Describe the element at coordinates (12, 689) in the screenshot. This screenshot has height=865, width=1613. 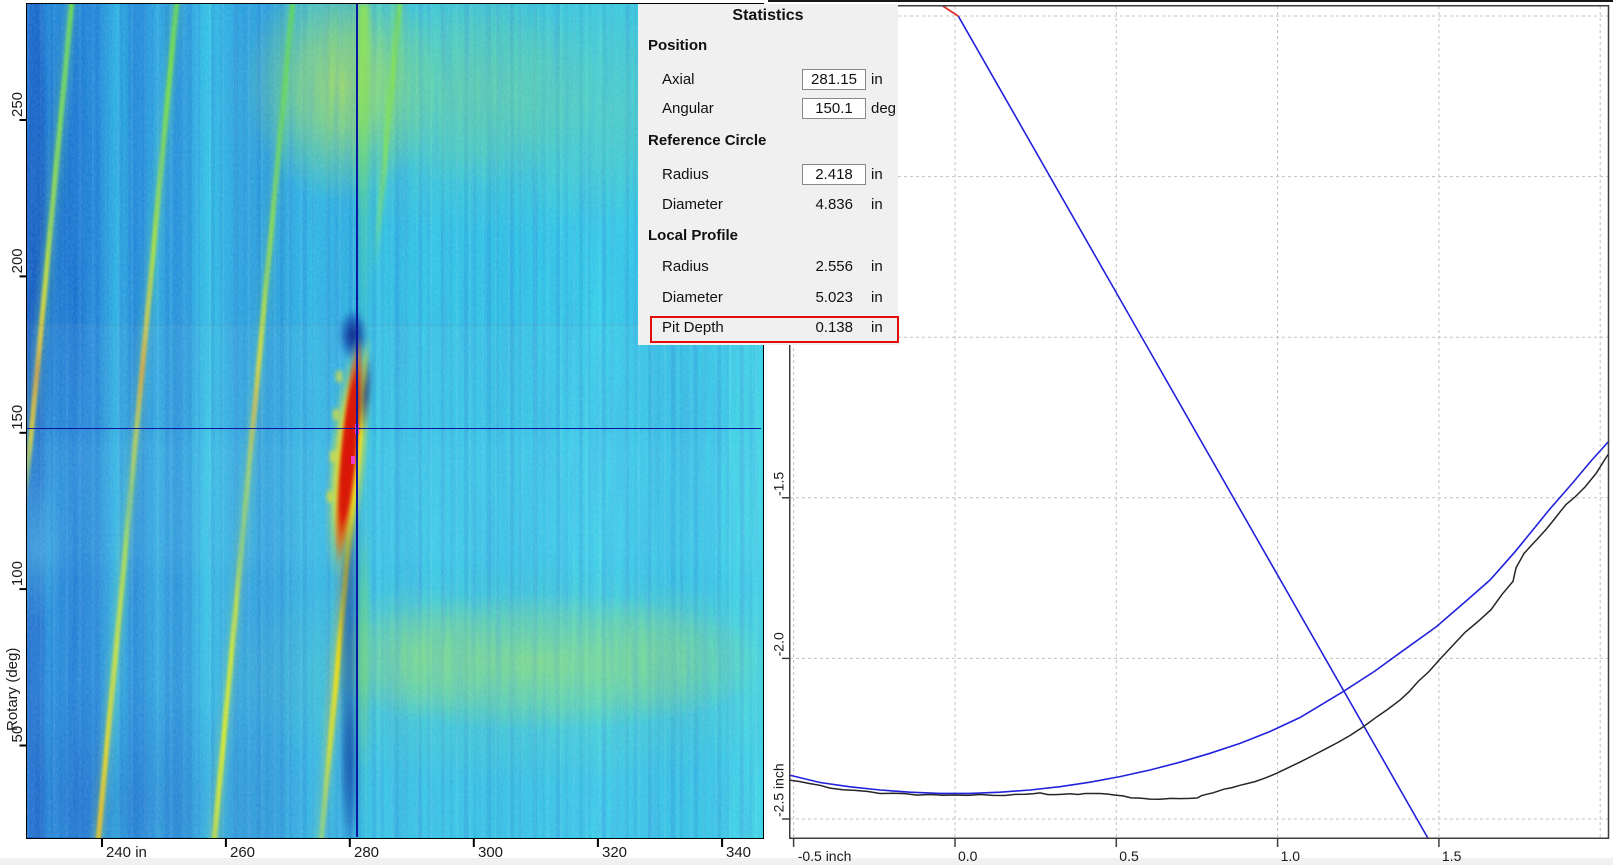
I see `svg-text: Rotary (deg)` at that location.